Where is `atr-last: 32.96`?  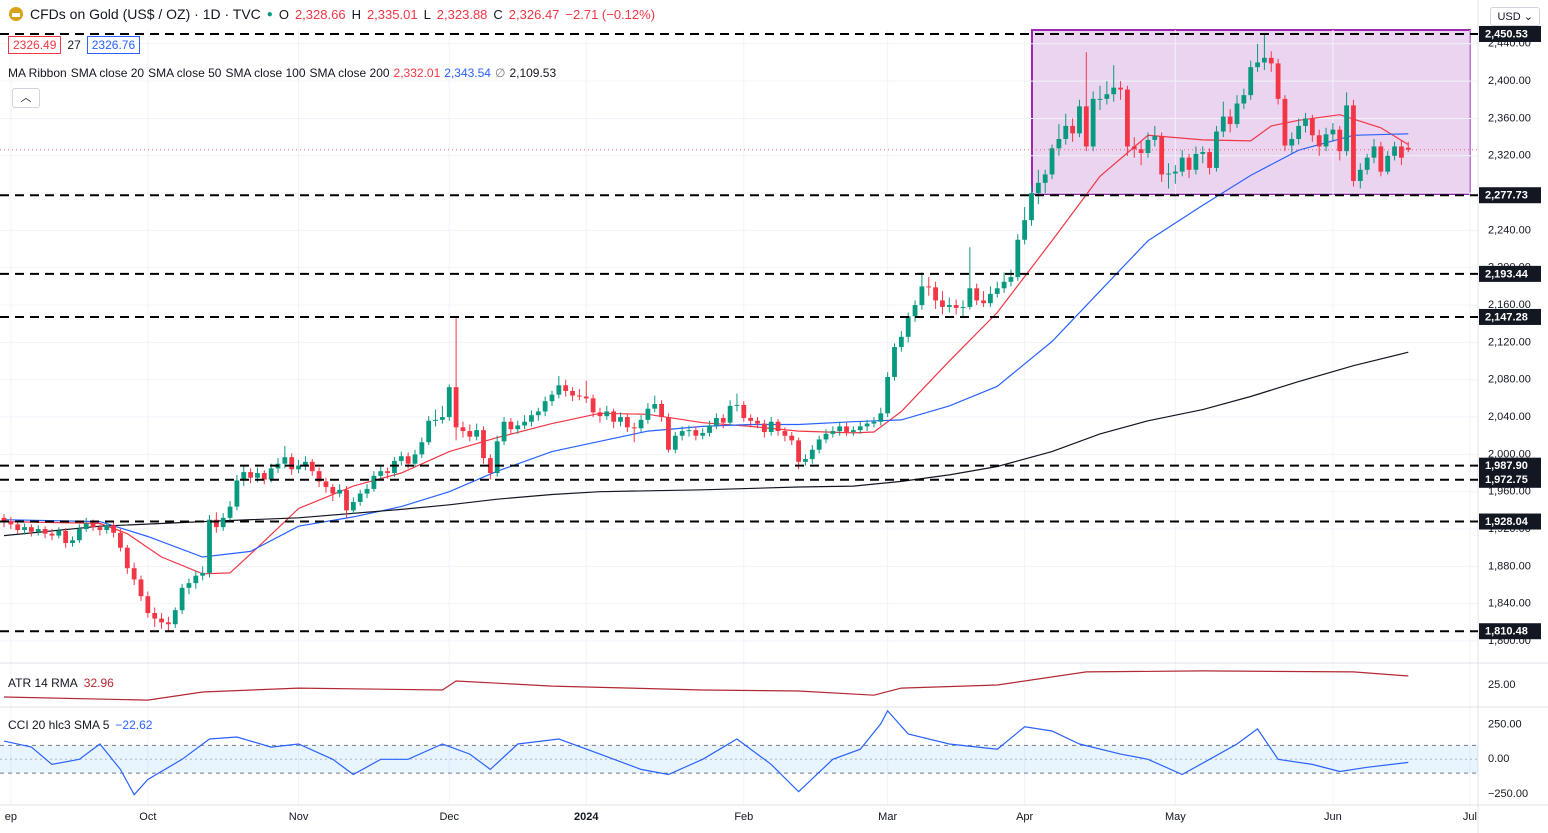 atr-last: 32.96 is located at coordinates (98, 683).